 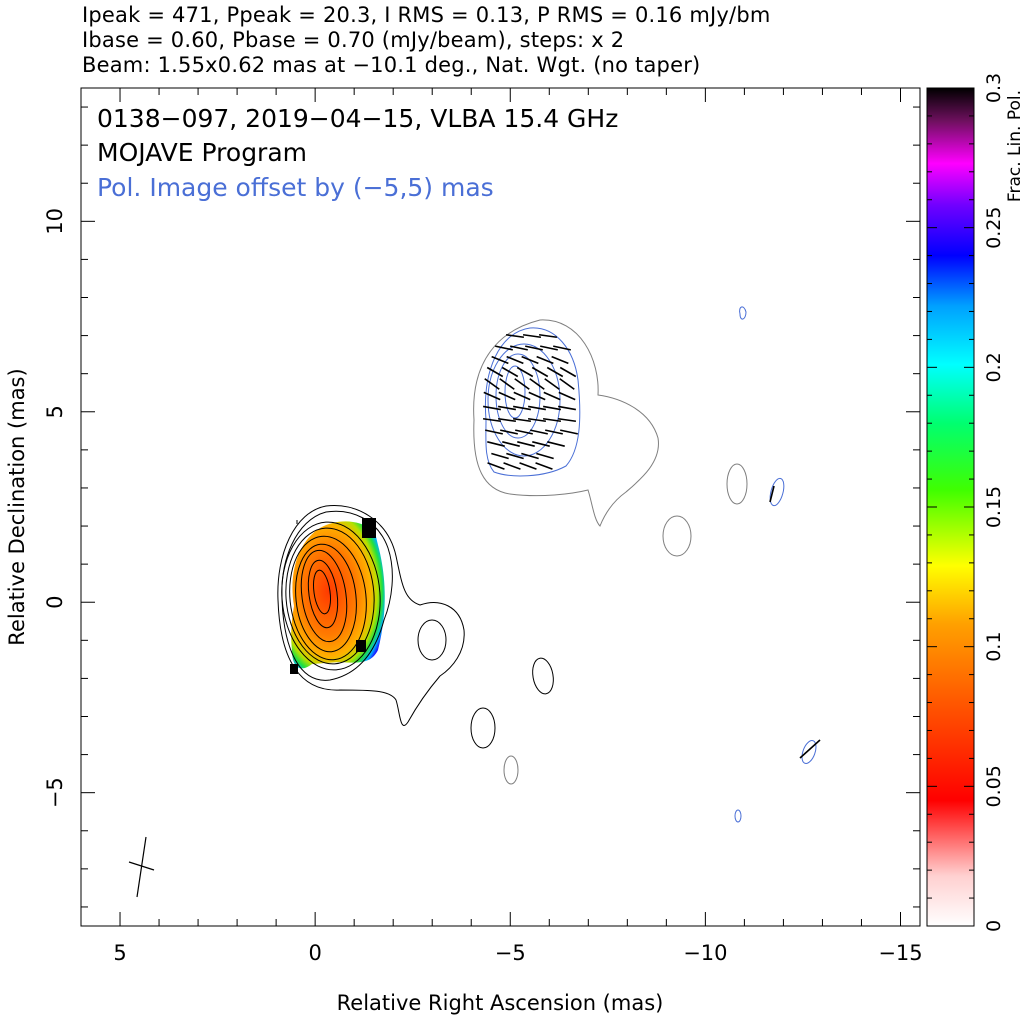 I want to click on source-annotation: 0138−097, 2019−04−15, VLBA 15.4 GHz, so click(x=357, y=118).